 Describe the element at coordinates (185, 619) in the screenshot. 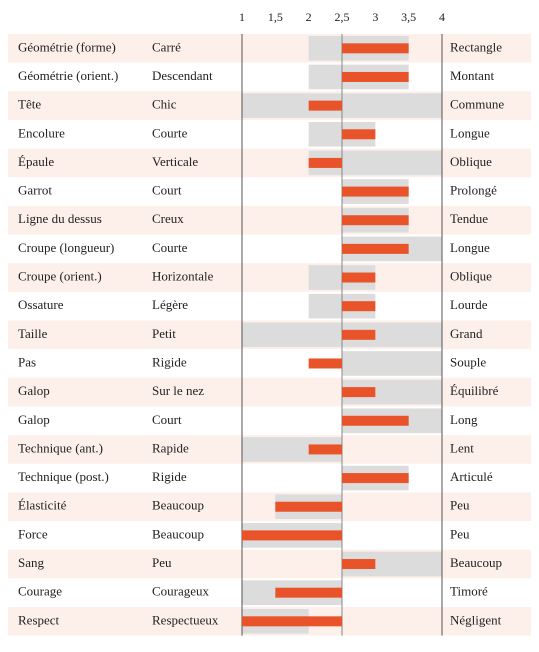

I see `low-label: Respectueux` at that location.